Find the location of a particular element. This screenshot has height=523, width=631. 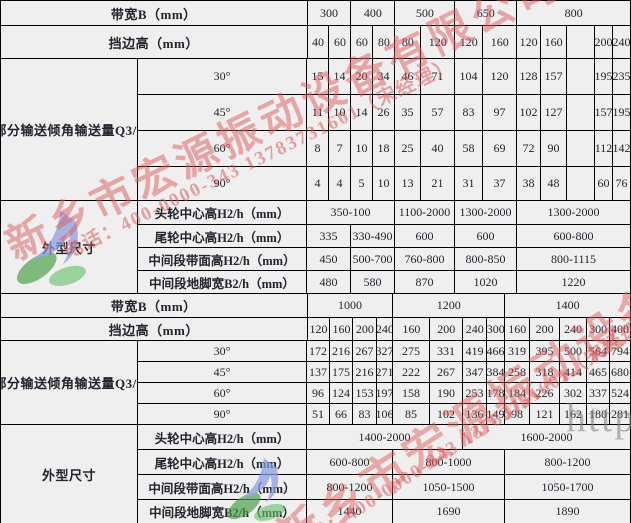

angle-label: 30° is located at coordinates (222, 77).